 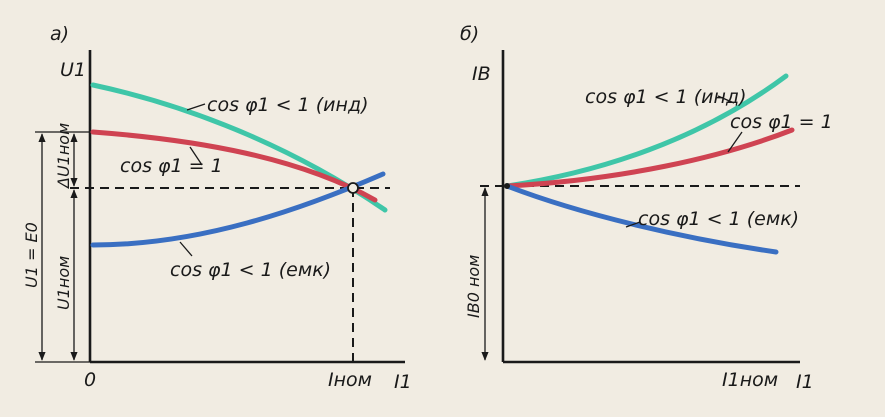 What do you see at coordinates (250, 270) in the screenshot?
I see `panel-a-label-capacitive: cos φ1 < 1 (емк)` at bounding box center [250, 270].